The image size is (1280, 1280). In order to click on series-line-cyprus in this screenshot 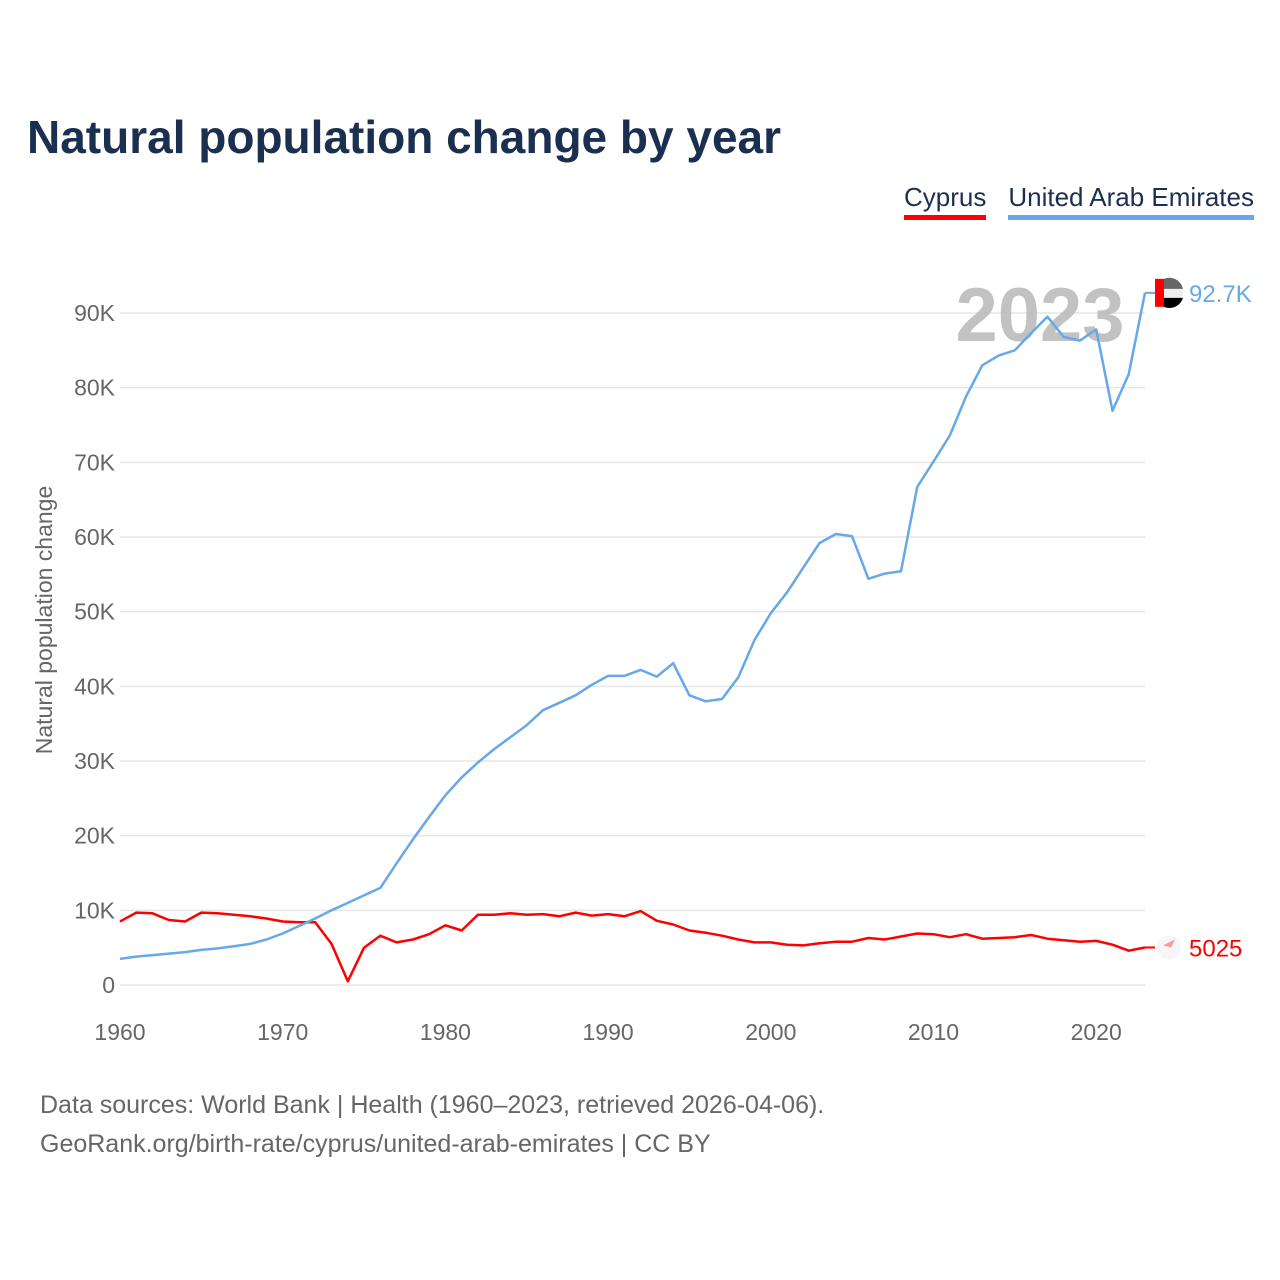, I will do `click(632, 946)`.